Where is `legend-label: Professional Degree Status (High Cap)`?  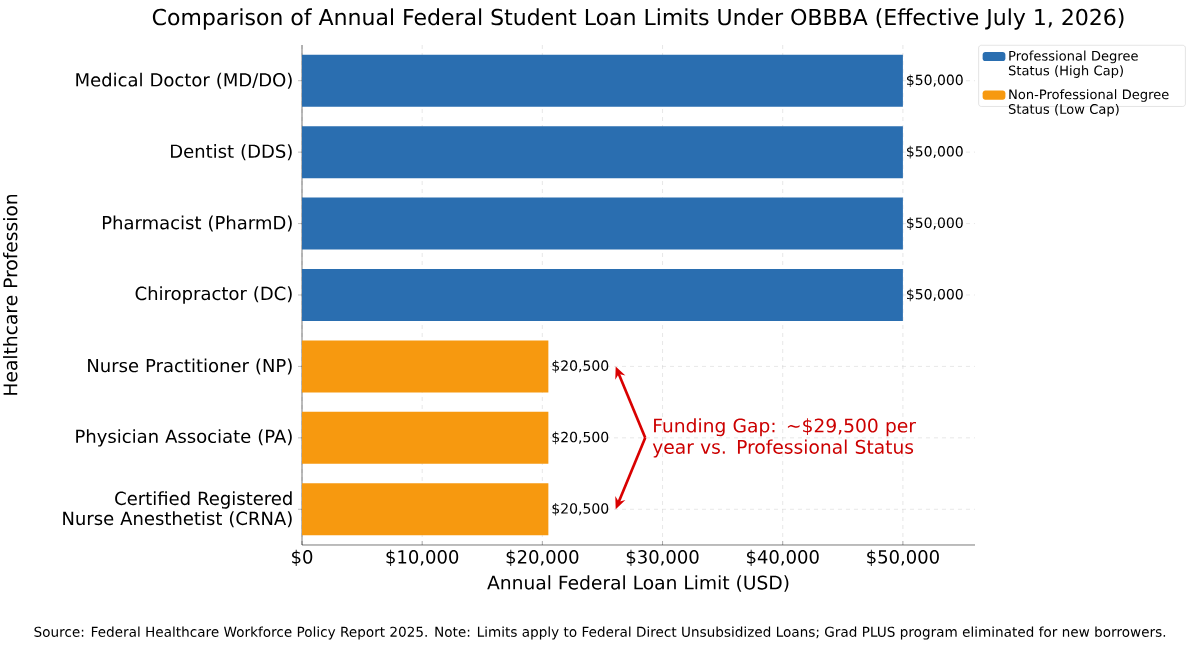 legend-label: Professional Degree Status (High Cap) is located at coordinates (1073, 64).